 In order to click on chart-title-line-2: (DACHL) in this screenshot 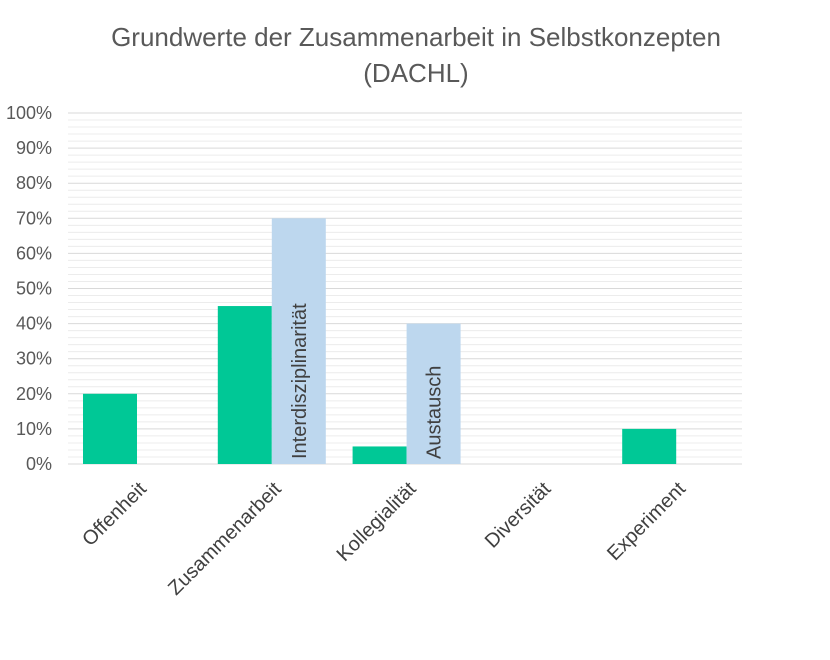, I will do `click(415, 73)`.